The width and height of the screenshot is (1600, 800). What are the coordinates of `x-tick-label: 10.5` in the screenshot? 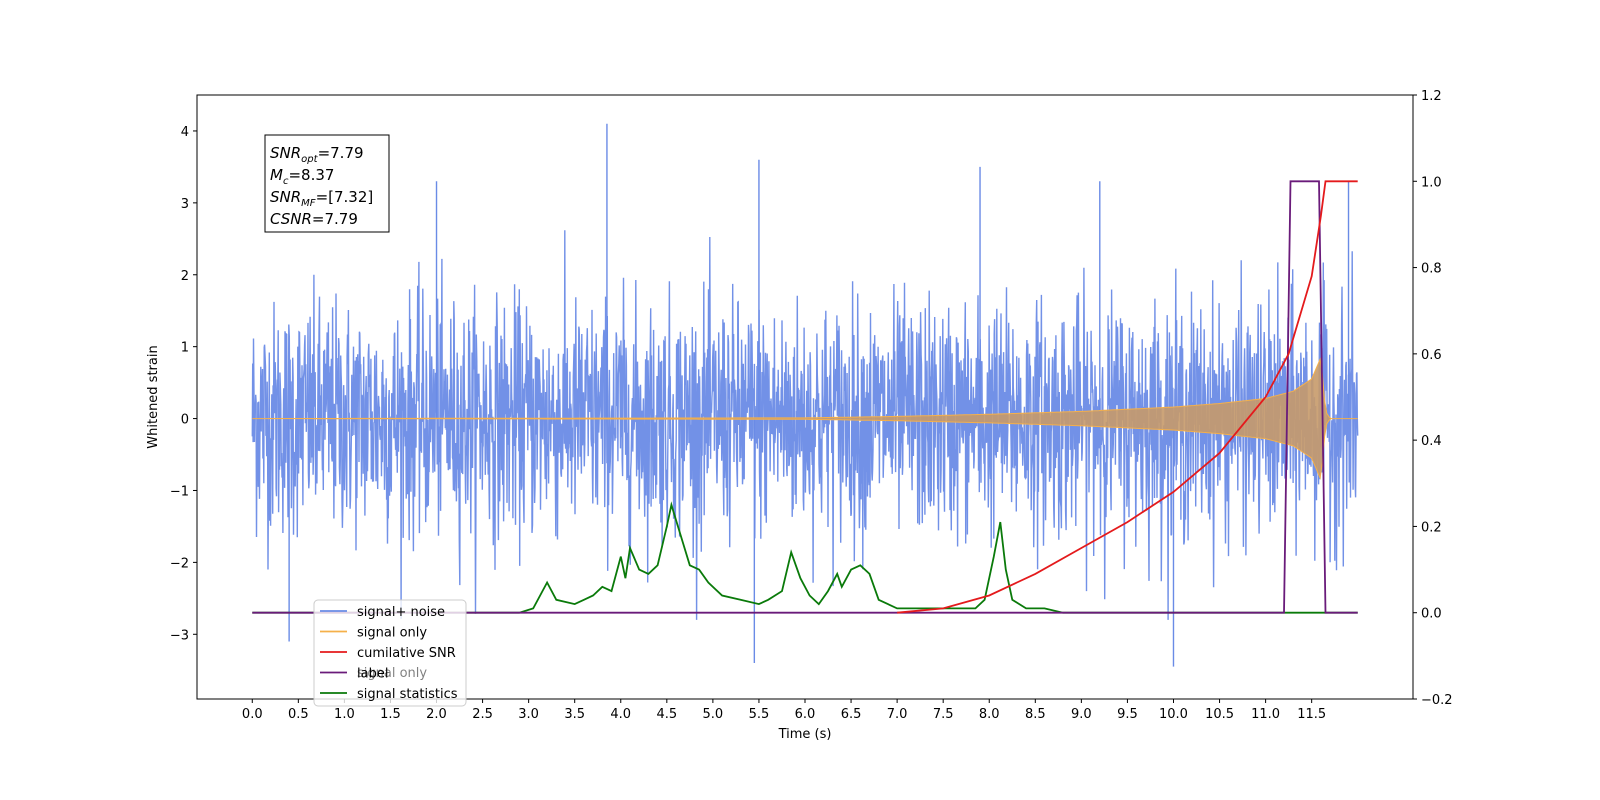 It's located at (1219, 714).